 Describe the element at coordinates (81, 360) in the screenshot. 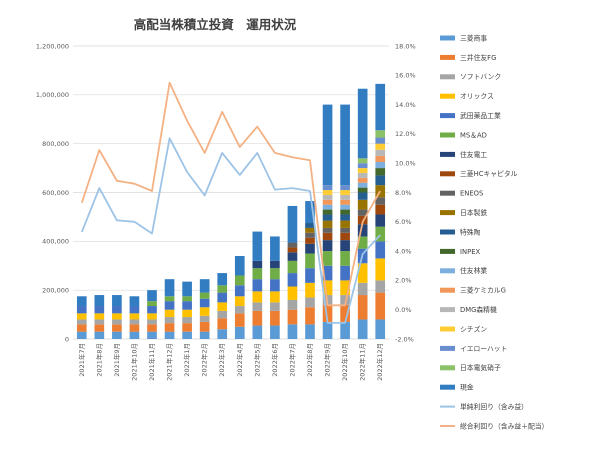

I see `x-tick-label: 2021年7月` at that location.